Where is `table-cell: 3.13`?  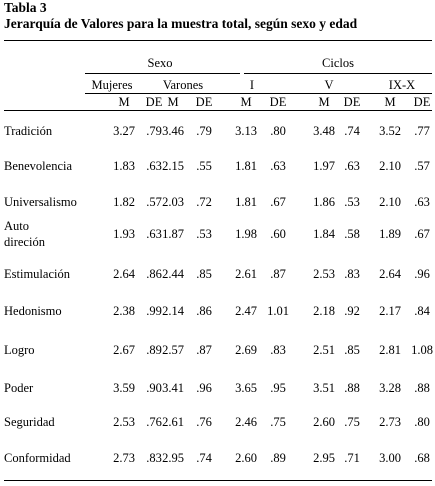
table-cell: 3.13 is located at coordinates (246, 131).